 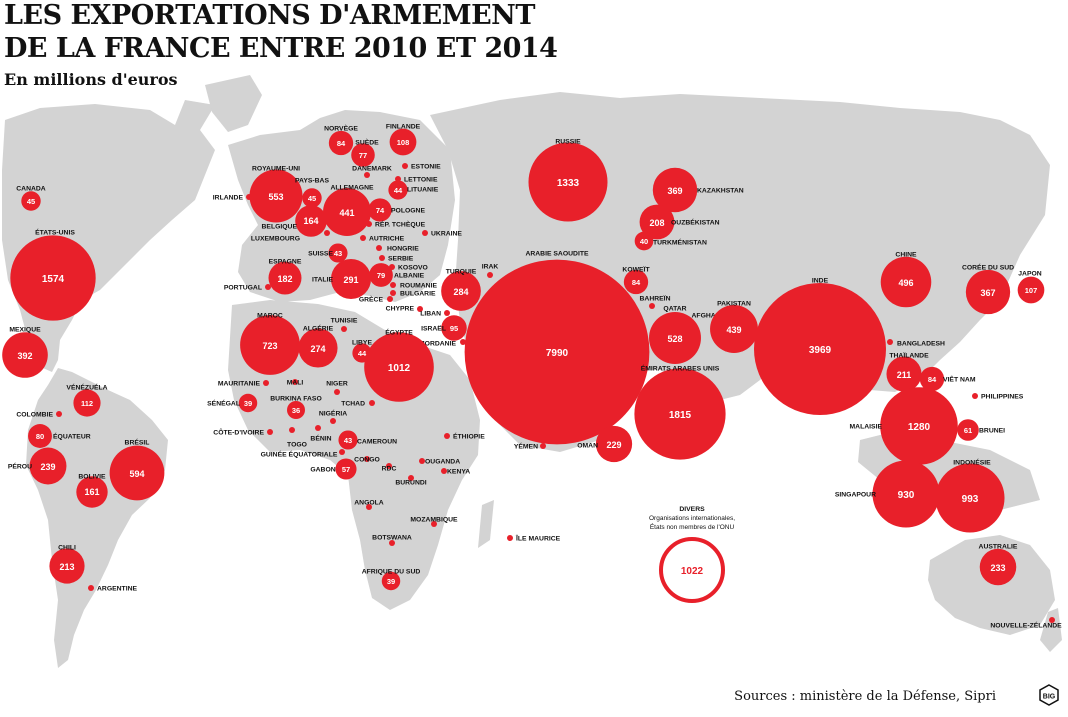 I want to click on country-label: NIGÉRIA, so click(x=333, y=413).